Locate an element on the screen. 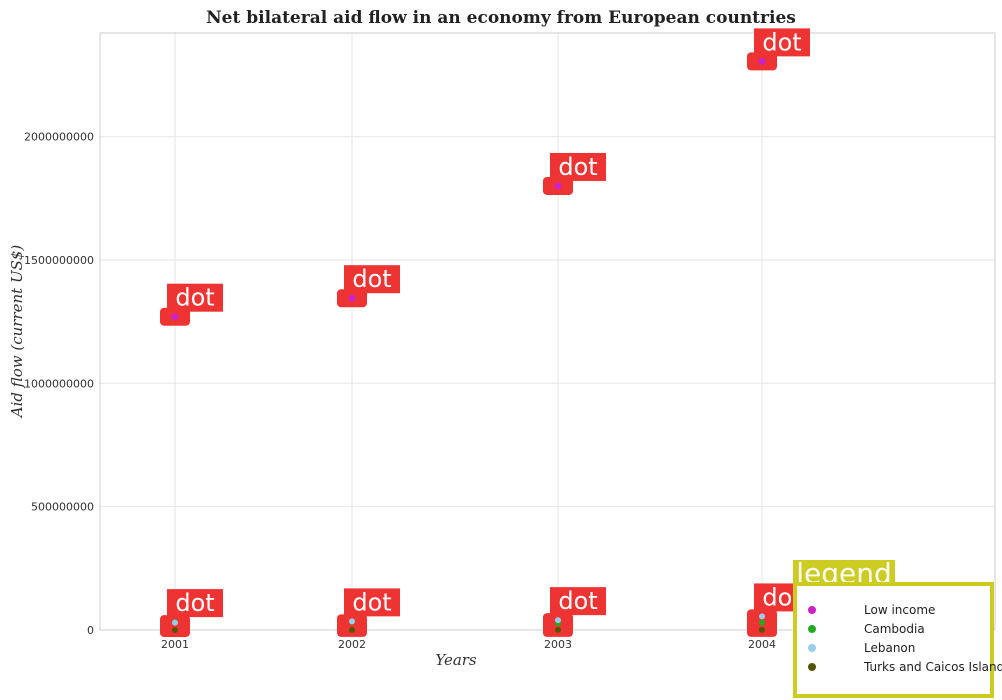  legend-item-cambodia-swatch is located at coordinates (812, 629).